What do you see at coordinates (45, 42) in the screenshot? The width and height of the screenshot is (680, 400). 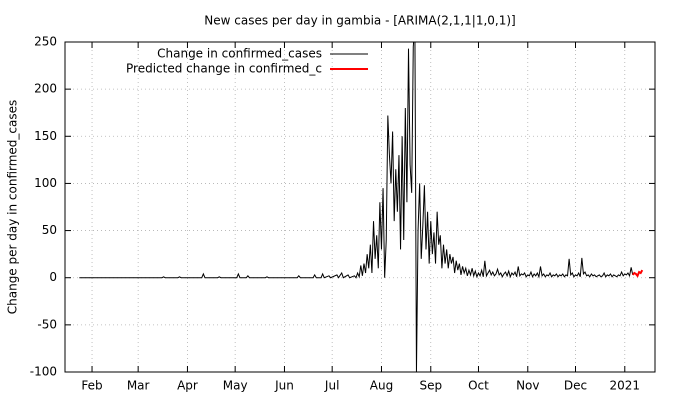 I see `y-tick-label: 250` at bounding box center [45, 42].